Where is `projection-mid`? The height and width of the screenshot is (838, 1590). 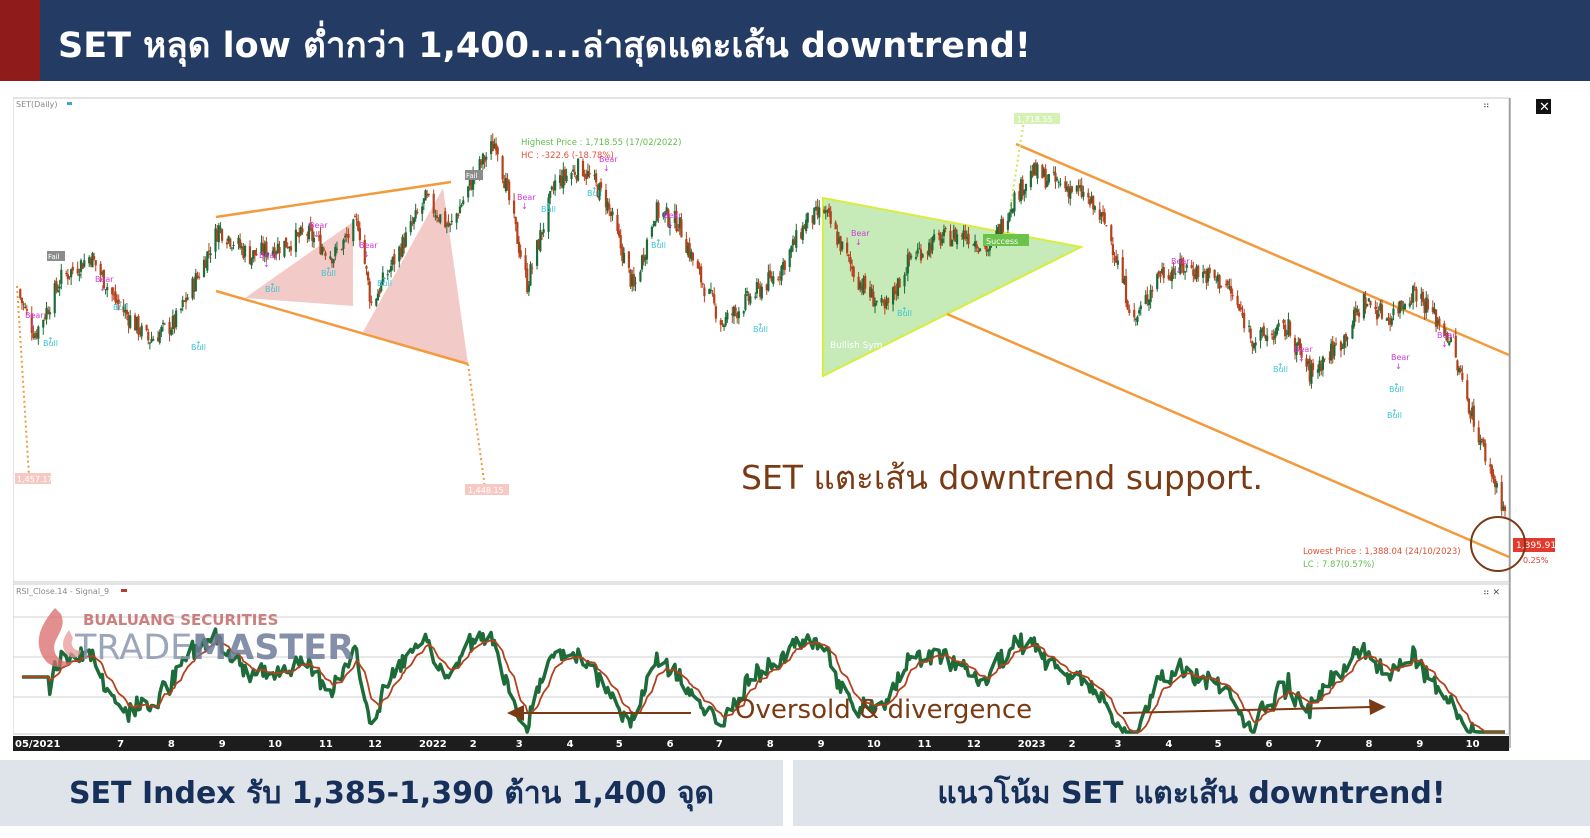
projection-mid is located at coordinates (476, 426).